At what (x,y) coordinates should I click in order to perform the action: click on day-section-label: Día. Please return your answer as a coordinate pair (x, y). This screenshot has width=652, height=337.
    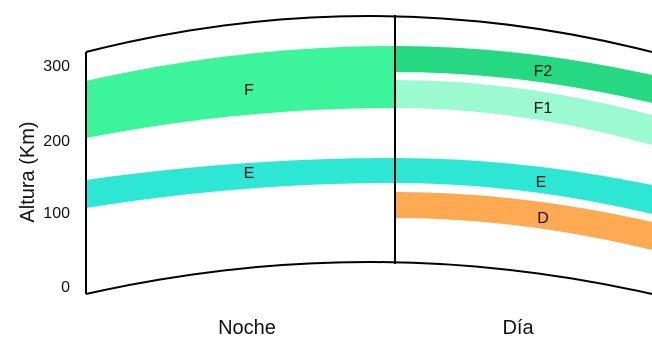
    Looking at the image, I should click on (518, 327).